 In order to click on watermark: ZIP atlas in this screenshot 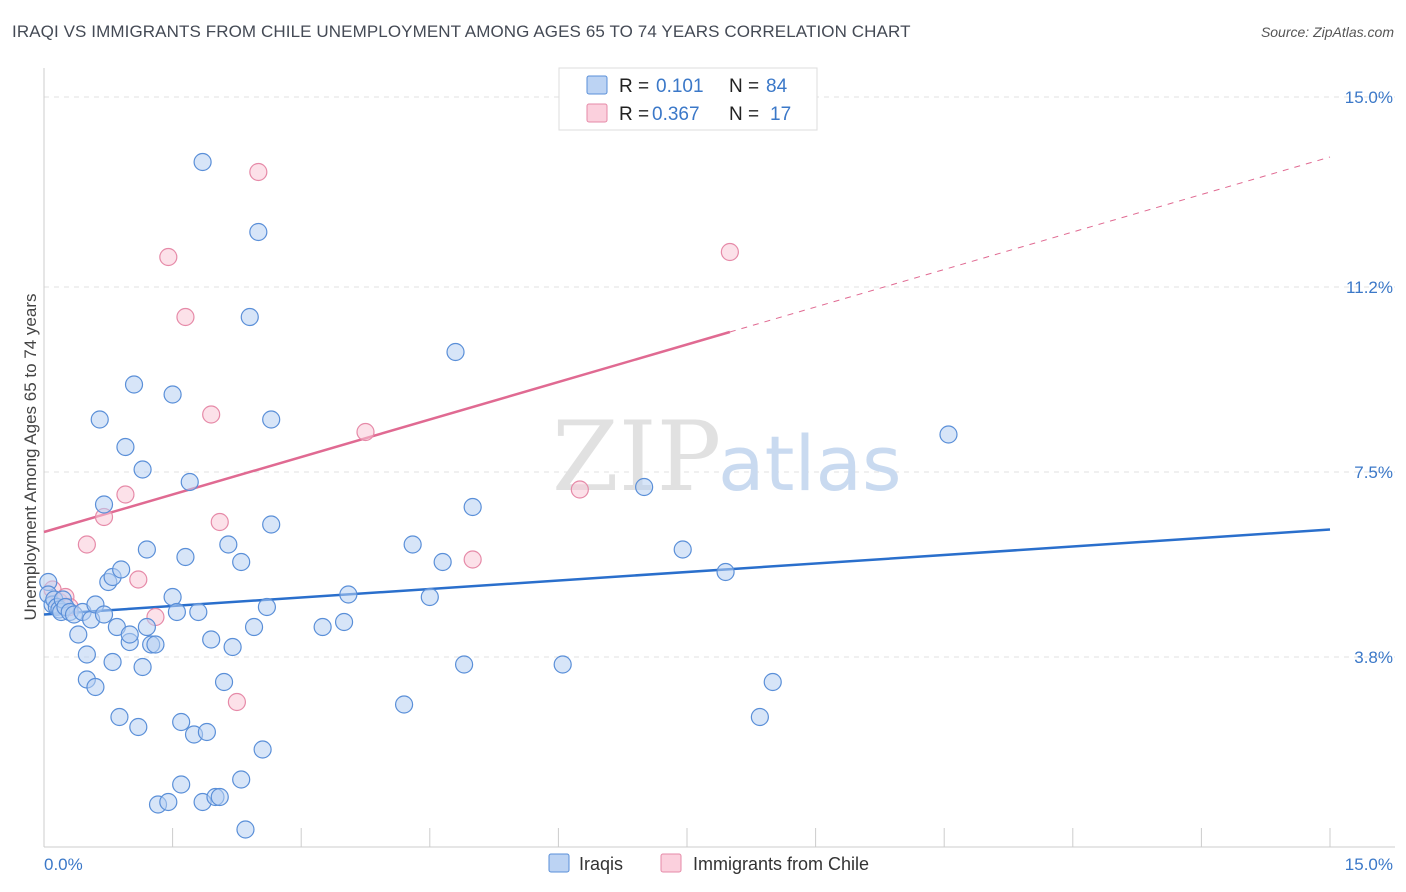, I will do `click(727, 457)`.